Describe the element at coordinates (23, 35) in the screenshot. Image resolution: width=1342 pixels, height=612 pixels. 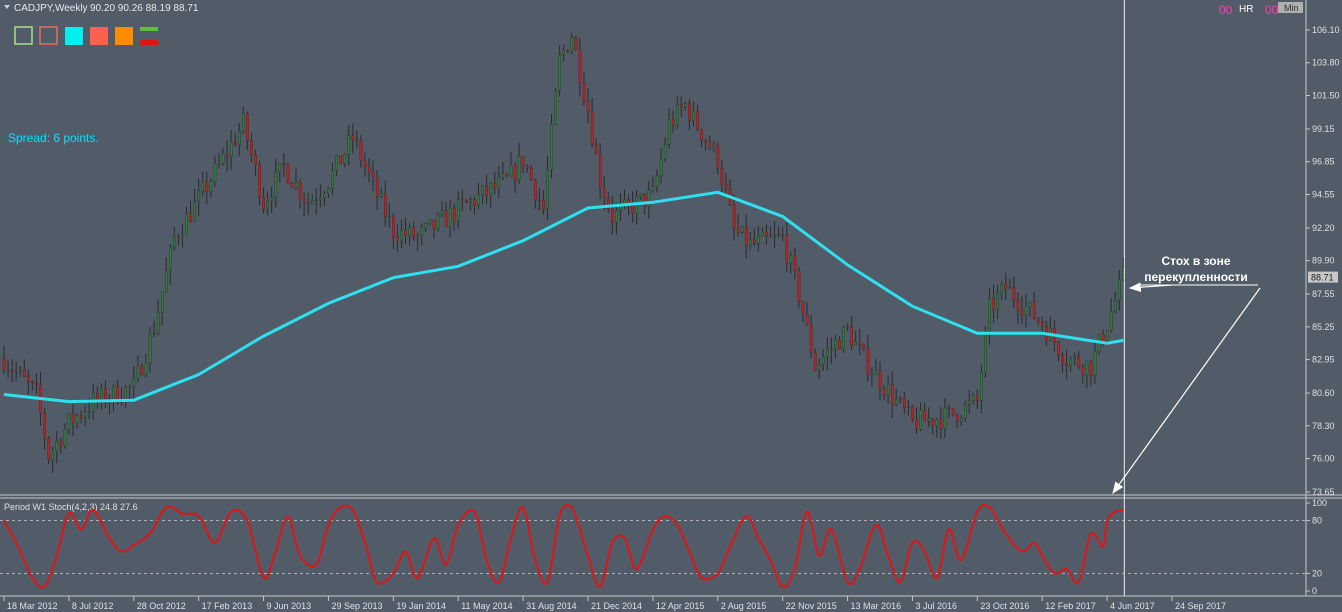
I see `toolbar-square-outline-green-icon` at that location.